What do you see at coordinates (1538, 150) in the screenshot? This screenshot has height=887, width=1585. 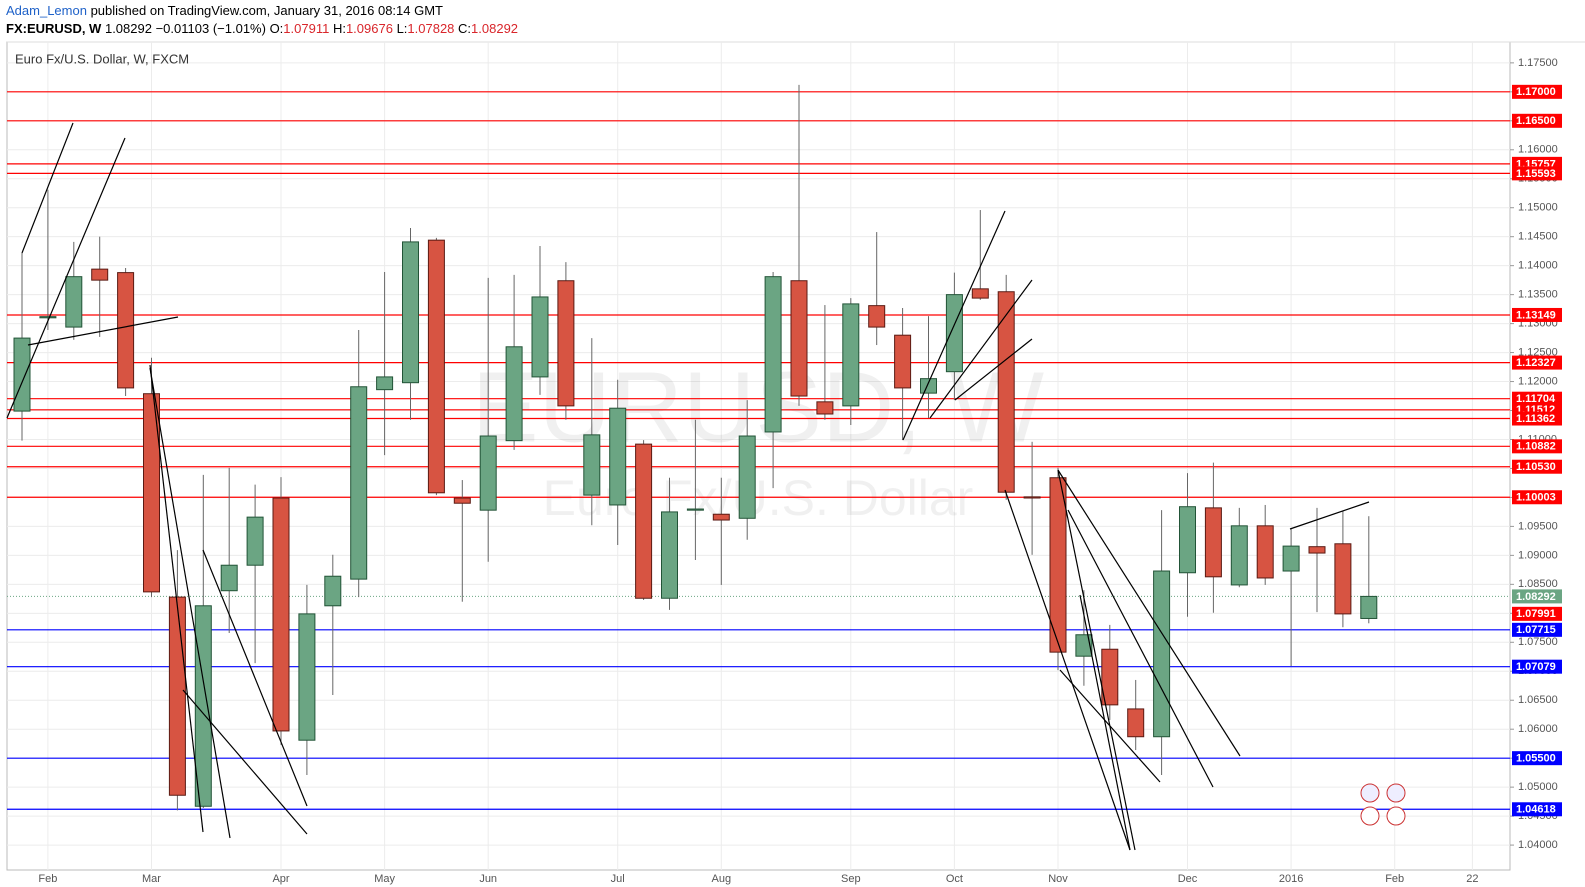 I see `y-tick-label: 1.16000` at bounding box center [1538, 150].